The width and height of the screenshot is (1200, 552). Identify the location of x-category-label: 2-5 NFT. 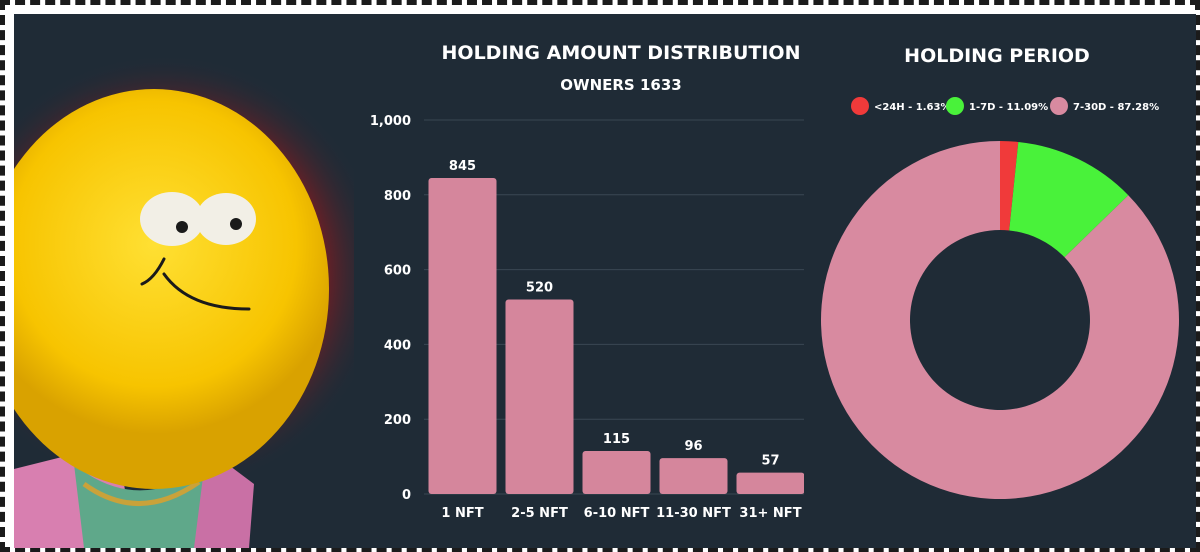
(539, 513).